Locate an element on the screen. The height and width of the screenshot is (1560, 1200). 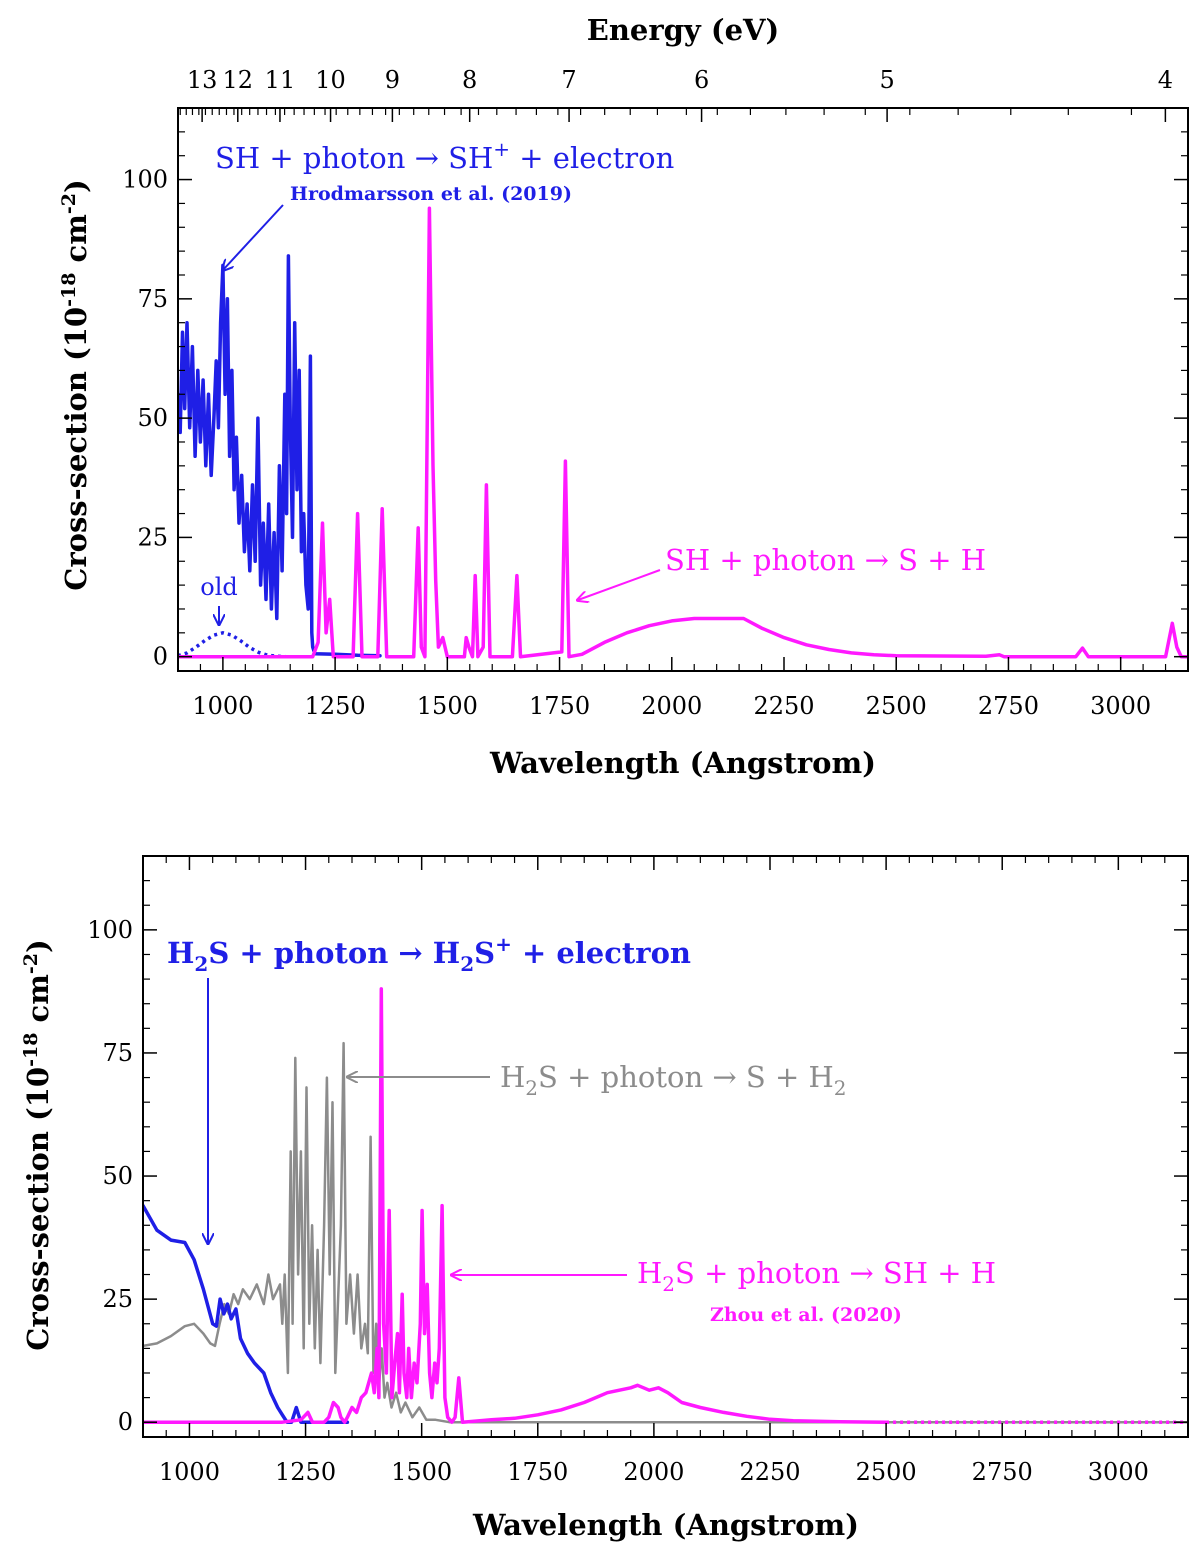
top-ionization-arrow is located at coordinates (253, 237).